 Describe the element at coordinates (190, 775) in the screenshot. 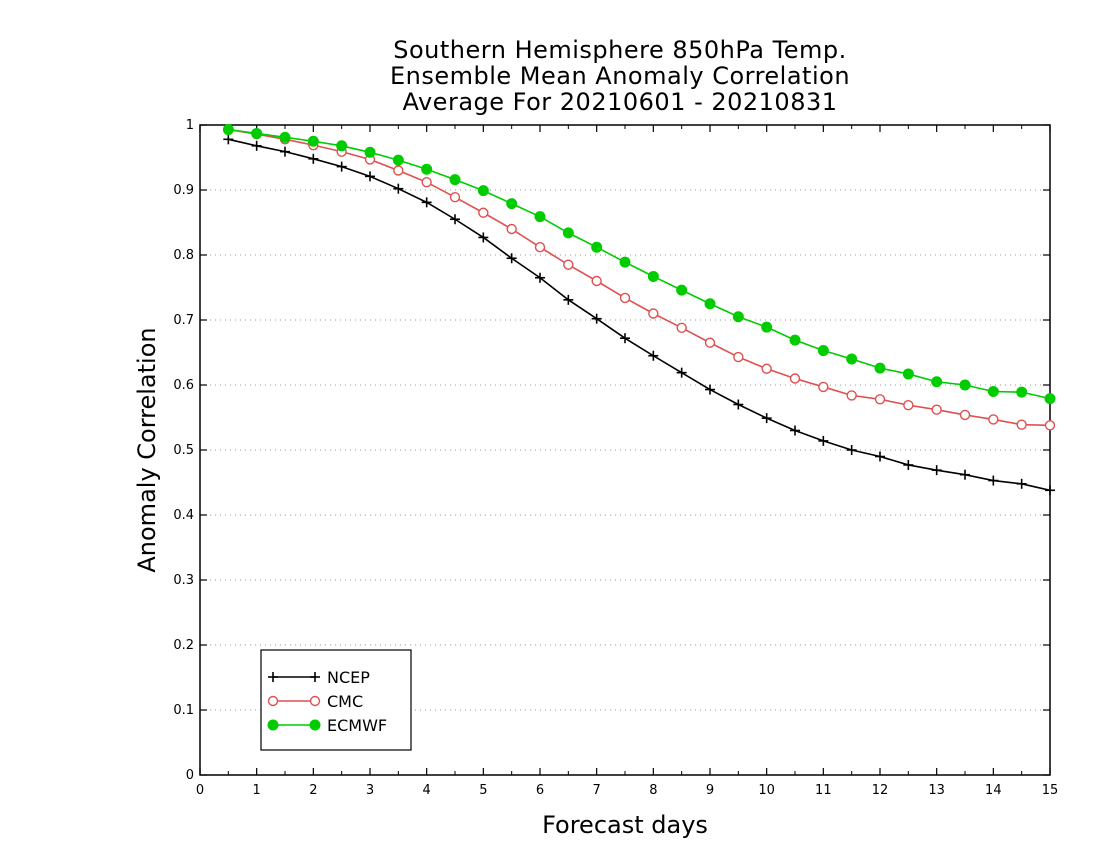

I see `y-tick-label-0: 0` at that location.